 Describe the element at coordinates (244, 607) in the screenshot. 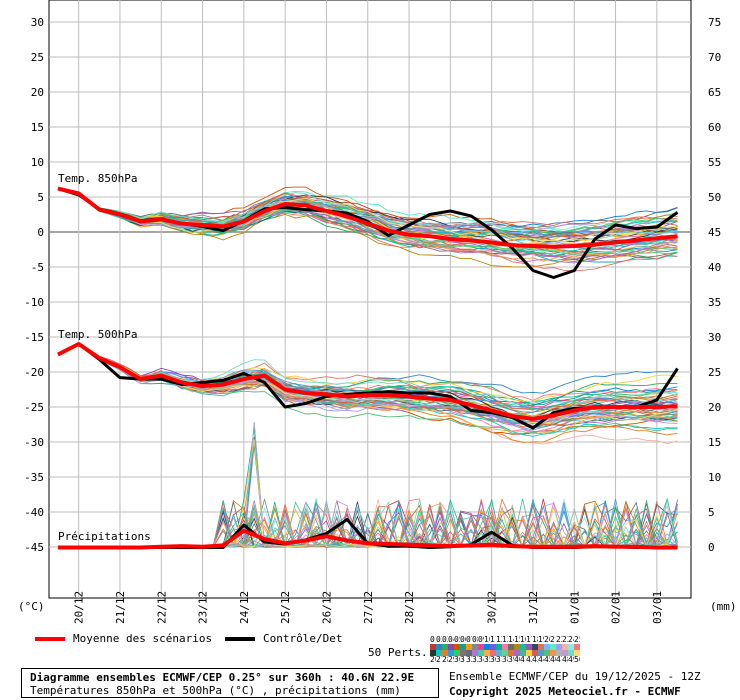

I see `x-tick-label: 24/12` at that location.